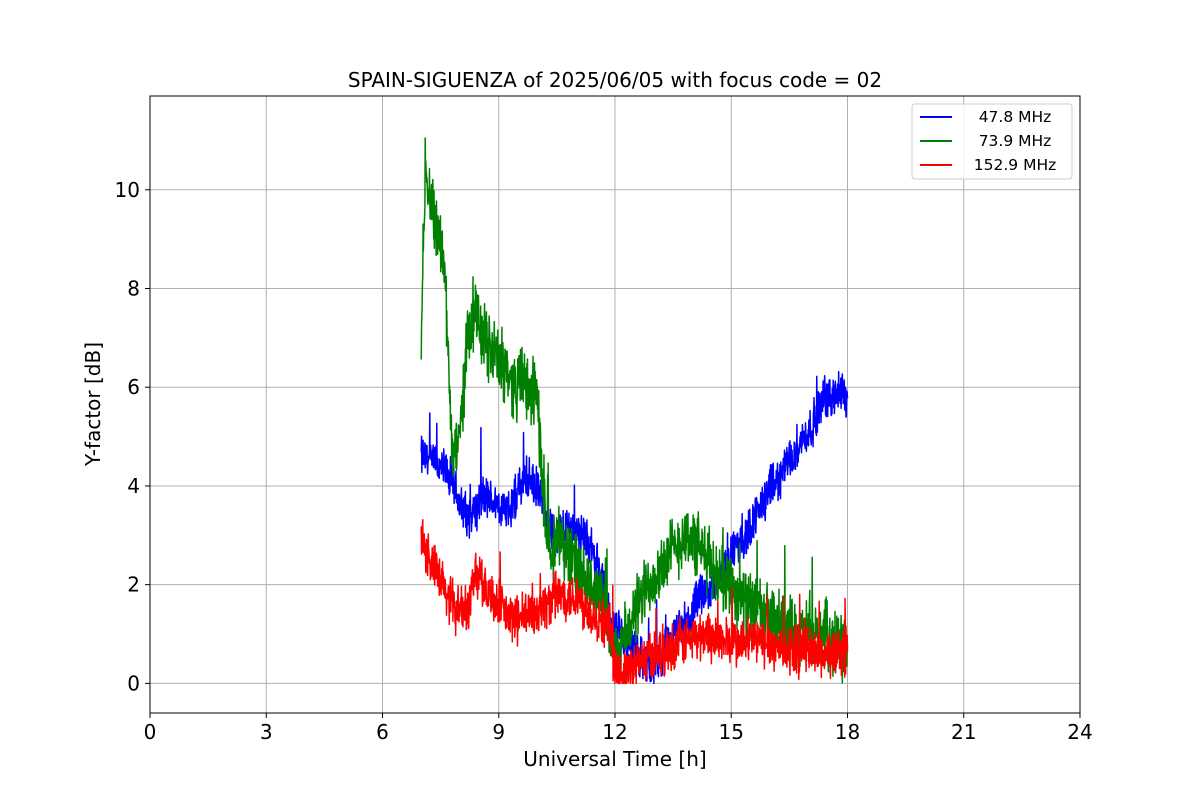  I want to click on x-tick-label: 24, so click(1079, 732).